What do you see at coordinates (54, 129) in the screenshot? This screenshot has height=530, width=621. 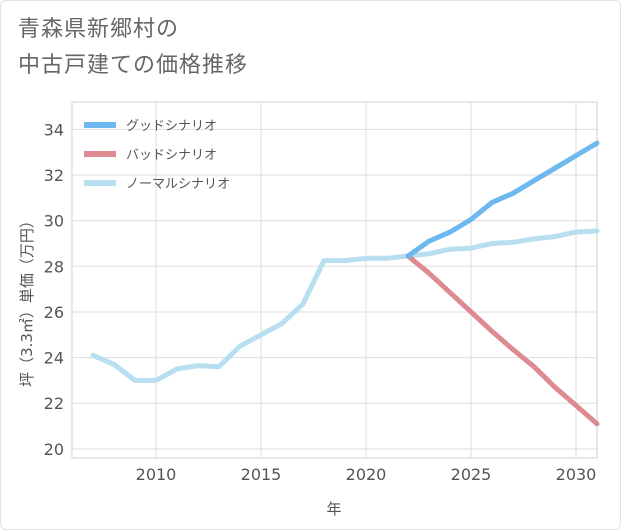 I see `y-tick-label: 34` at bounding box center [54, 129].